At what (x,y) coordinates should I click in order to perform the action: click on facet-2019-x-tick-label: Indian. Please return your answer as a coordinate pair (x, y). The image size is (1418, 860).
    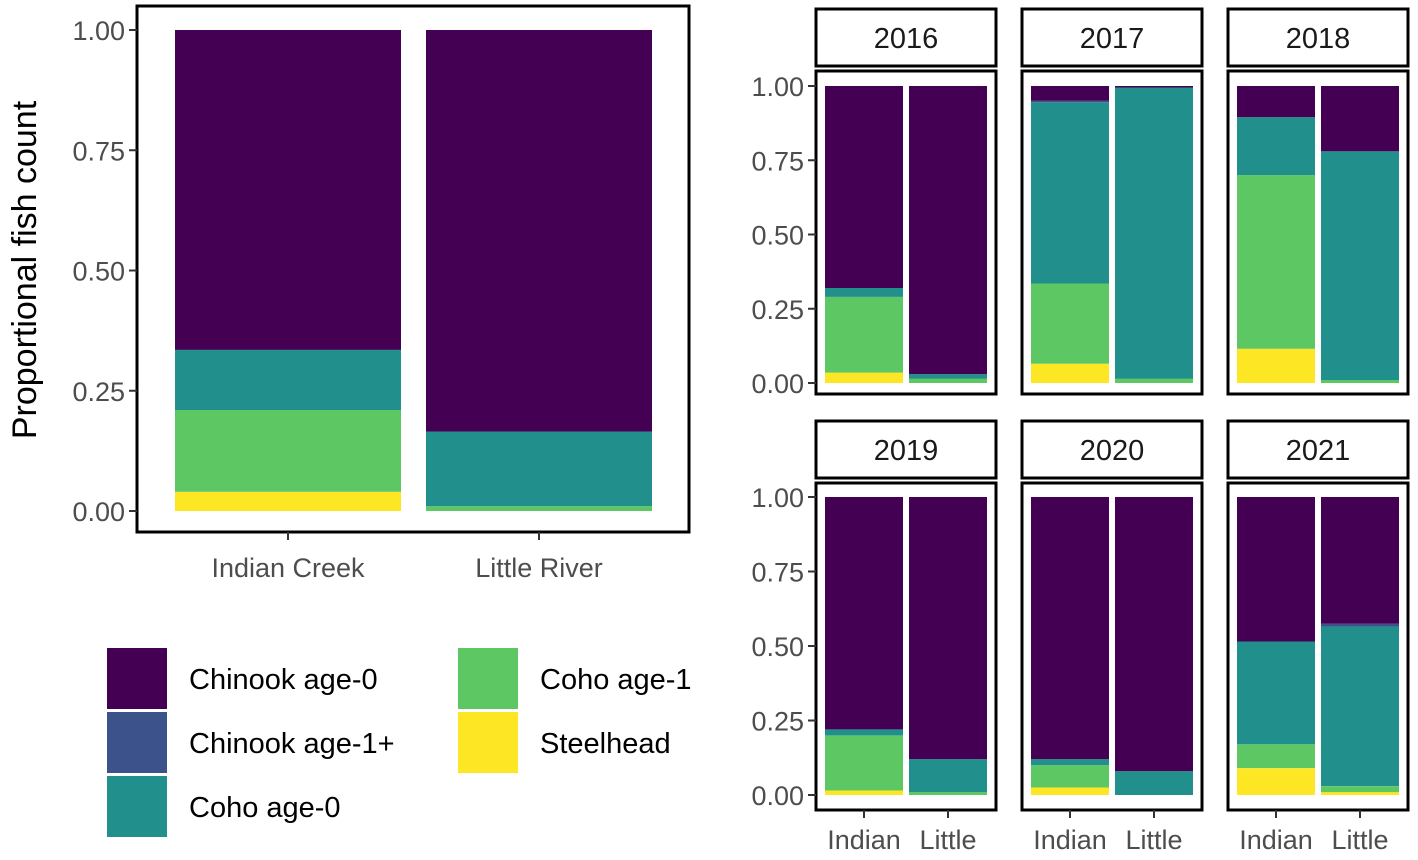
    Looking at the image, I should click on (864, 840).